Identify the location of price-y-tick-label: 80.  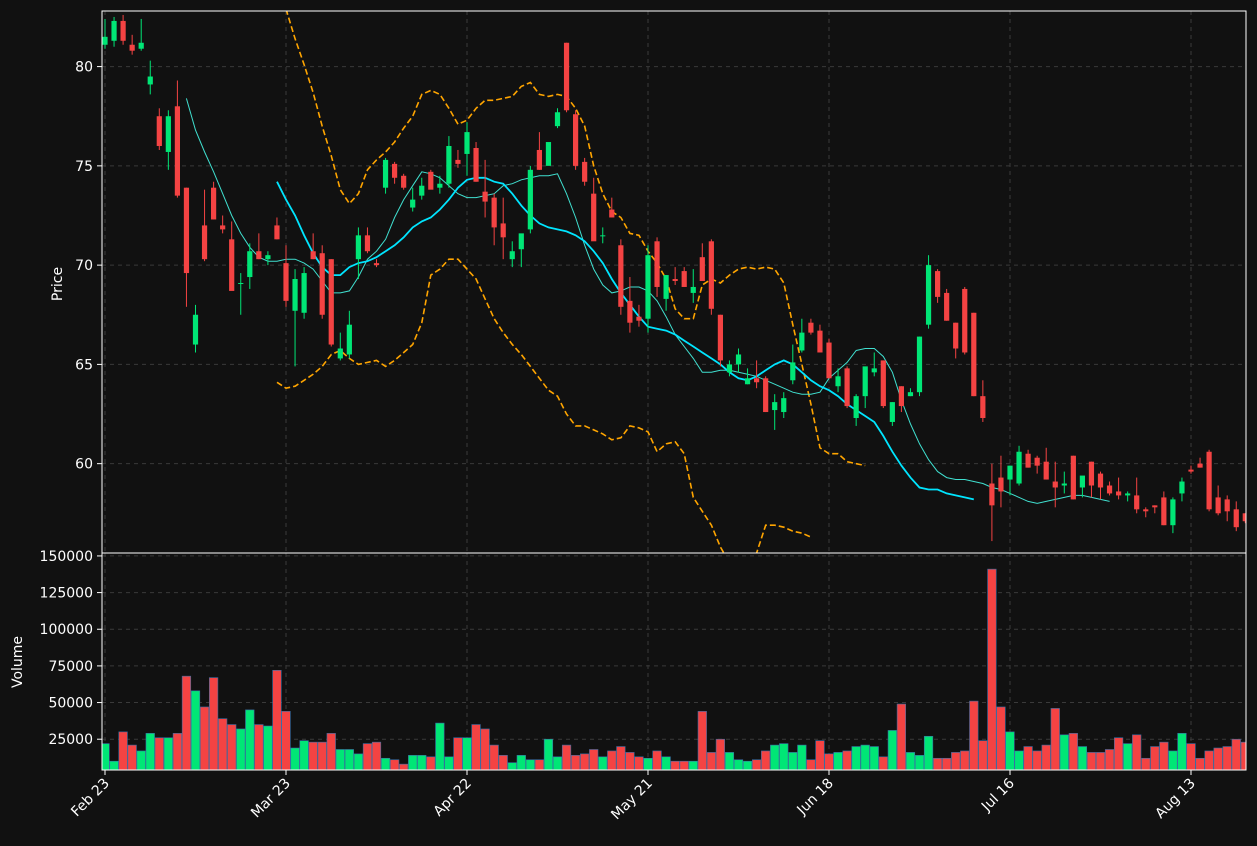
(84, 68).